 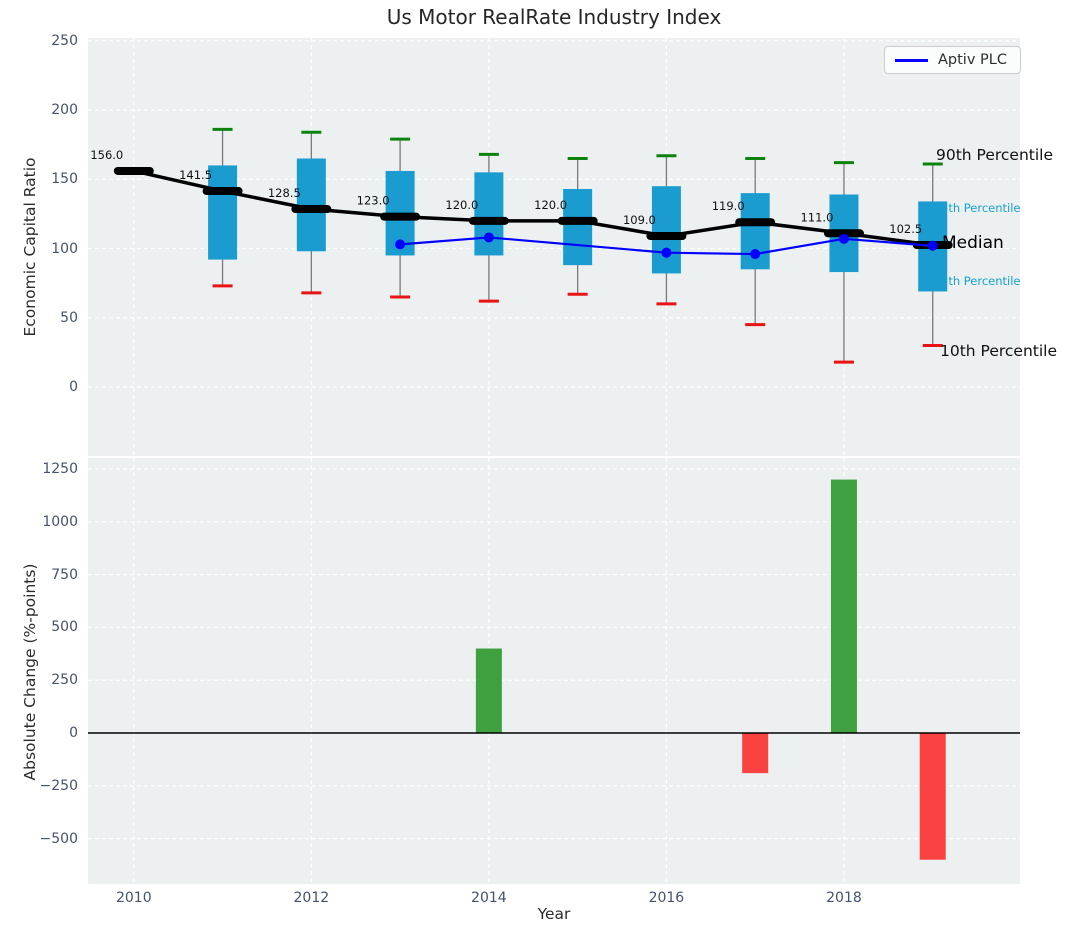 I want to click on bottom-y-tick--250: −250, so click(x=58, y=785).